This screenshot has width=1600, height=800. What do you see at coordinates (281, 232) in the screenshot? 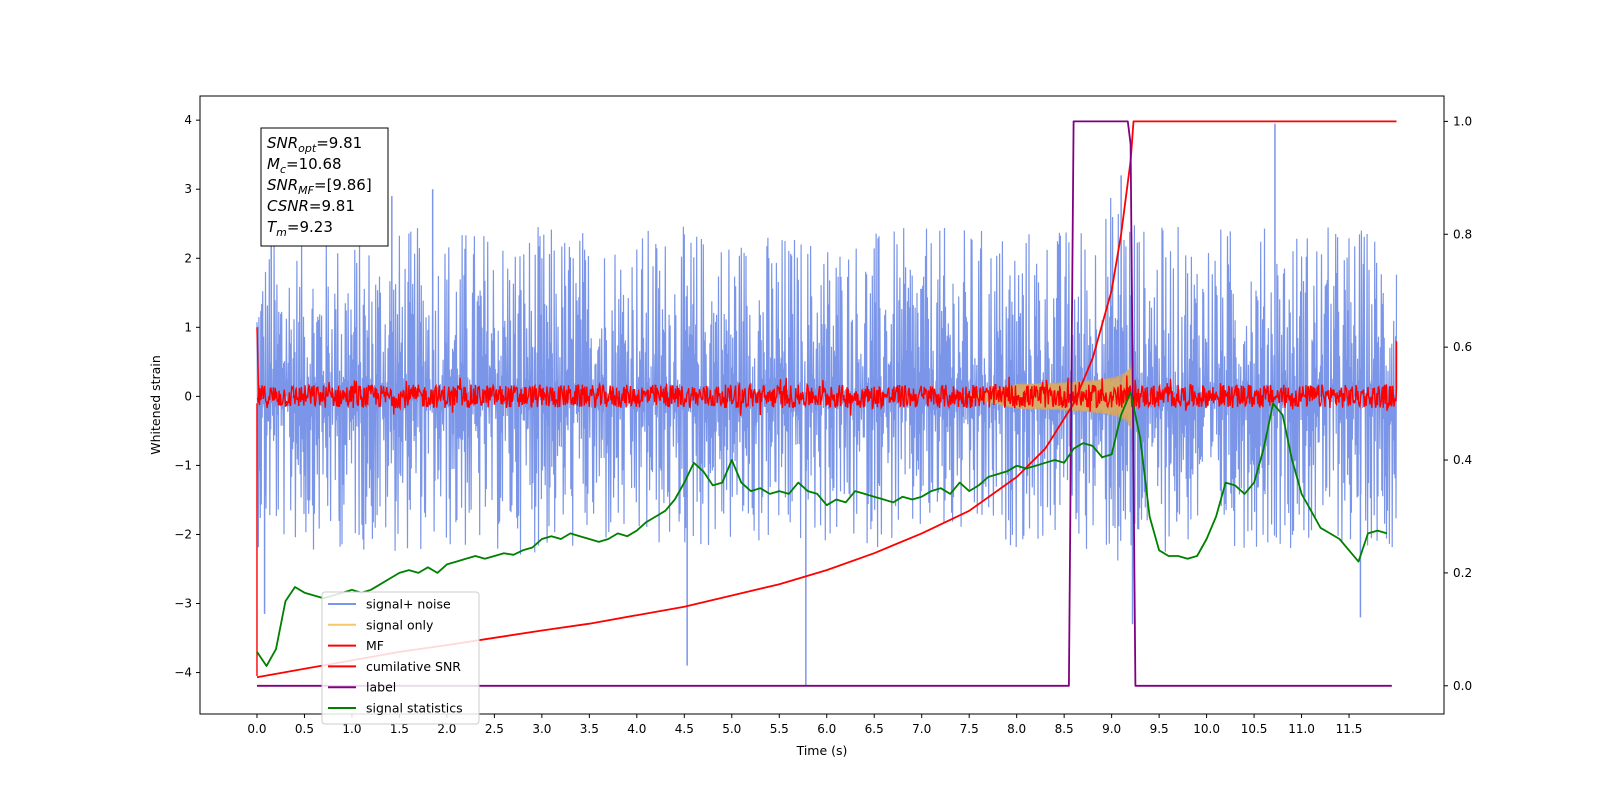
I see `stats-subscript: m` at bounding box center [281, 232].